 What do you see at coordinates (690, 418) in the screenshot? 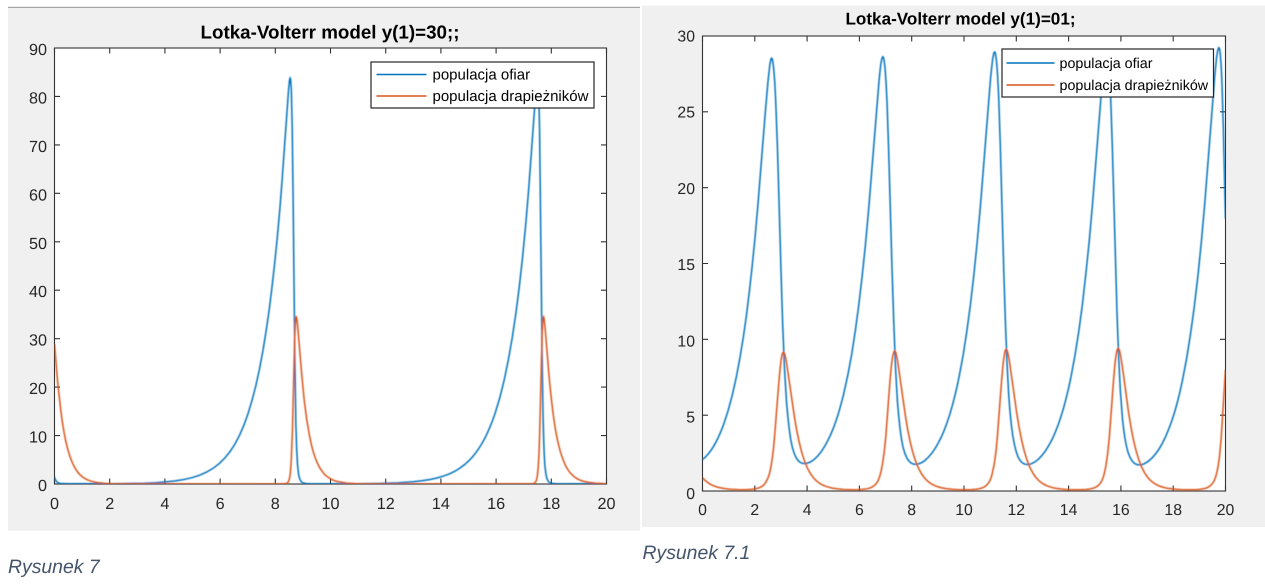
I see `svg-text: 5` at bounding box center [690, 418].